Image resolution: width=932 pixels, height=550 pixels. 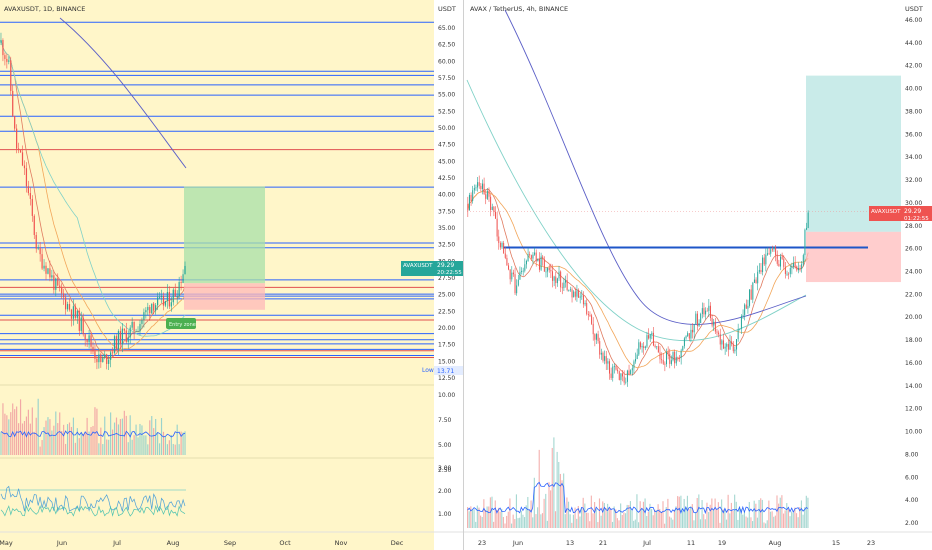 What do you see at coordinates (224, 235) in the screenshot?
I see `left-profit-zone` at bounding box center [224, 235].